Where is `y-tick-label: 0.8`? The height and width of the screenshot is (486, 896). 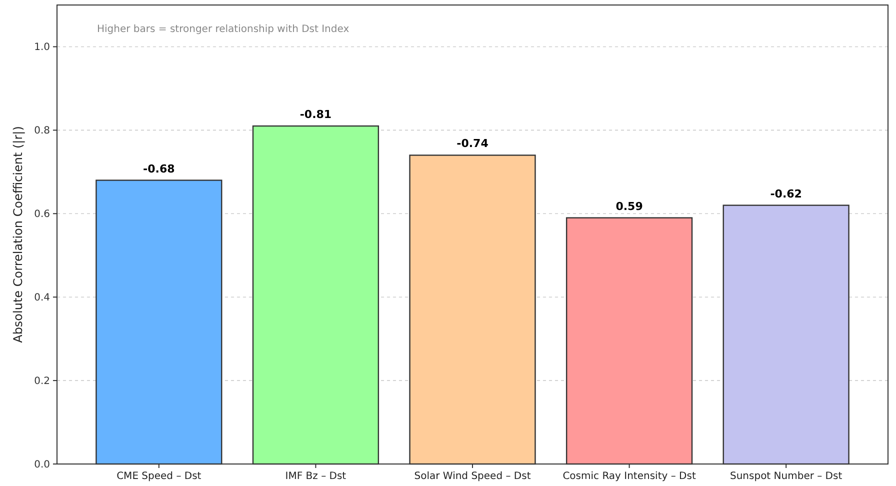 y-tick-label: 0.8 is located at coordinates (42, 131).